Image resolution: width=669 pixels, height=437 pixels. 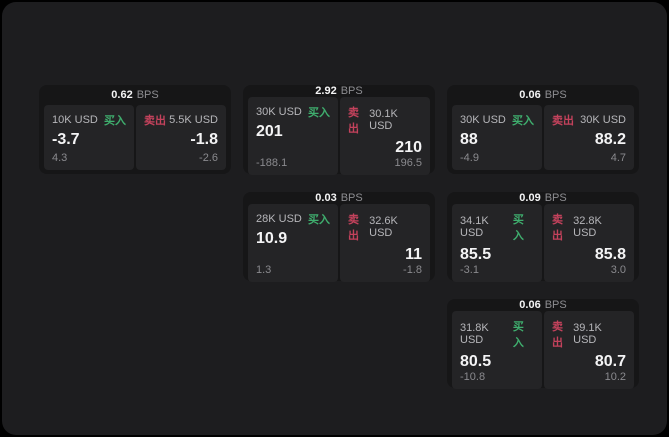 What do you see at coordinates (543, 198) in the screenshot?
I see `card-header: 0.09 BPS` at bounding box center [543, 198].